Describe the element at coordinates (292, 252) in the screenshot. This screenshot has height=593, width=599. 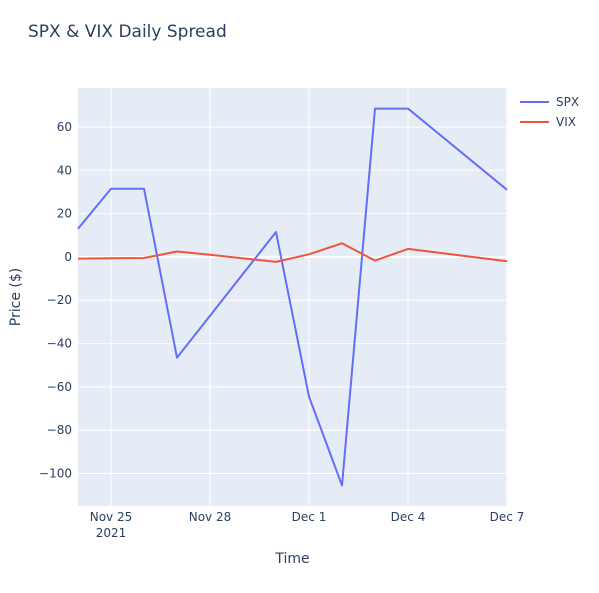
I see `series-line-vix` at that location.